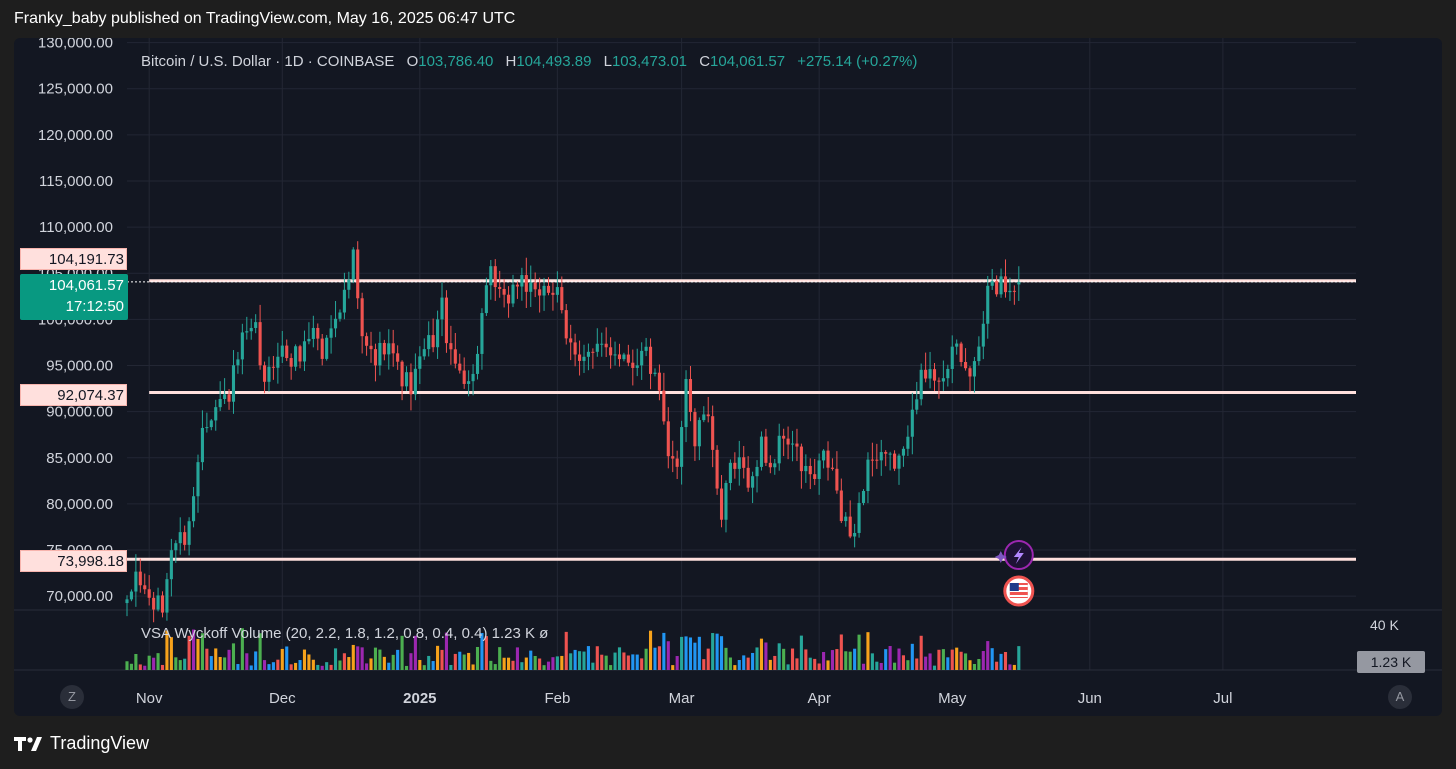  What do you see at coordinates (268, 61) in the screenshot?
I see `symbol-name: Bitcoin / U.S. Dollar · 1D · COINBASE` at bounding box center [268, 61].